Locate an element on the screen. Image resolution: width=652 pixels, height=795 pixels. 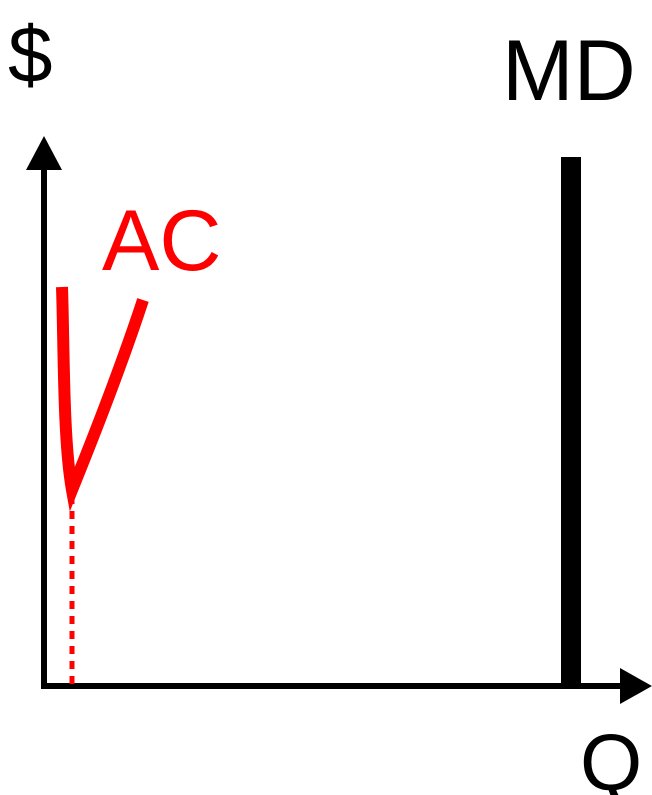
demand-label: MD is located at coordinates (569, 71).